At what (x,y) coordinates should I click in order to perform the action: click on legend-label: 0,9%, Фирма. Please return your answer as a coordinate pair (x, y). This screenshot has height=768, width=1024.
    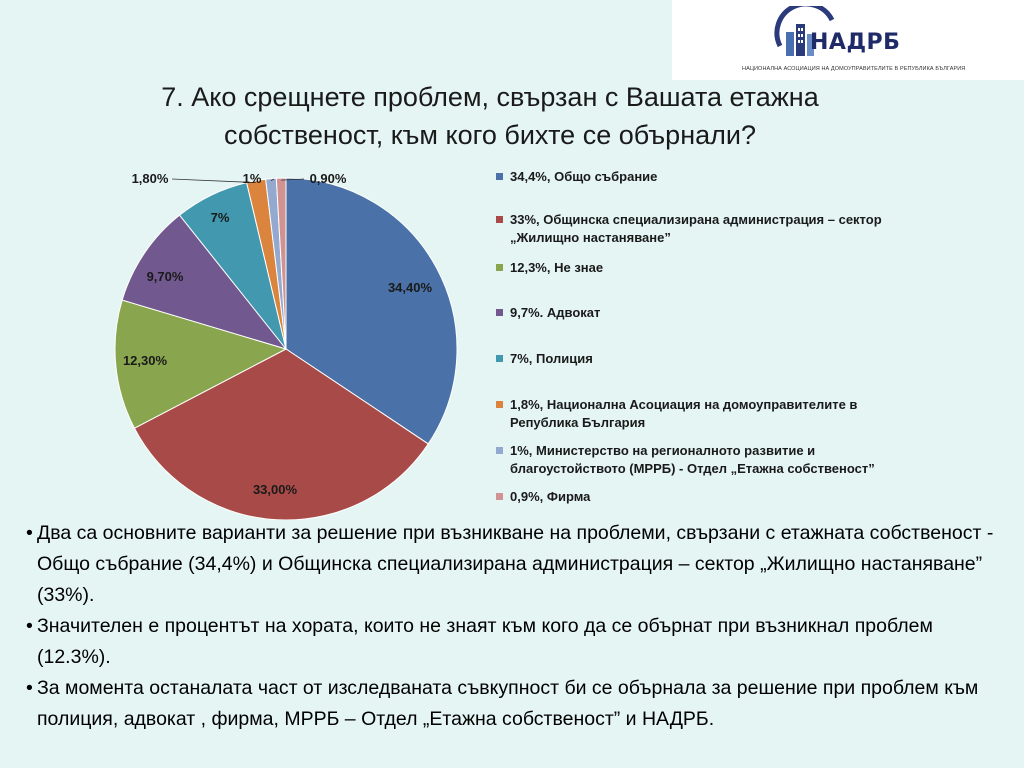
    Looking at the image, I should click on (550, 496).